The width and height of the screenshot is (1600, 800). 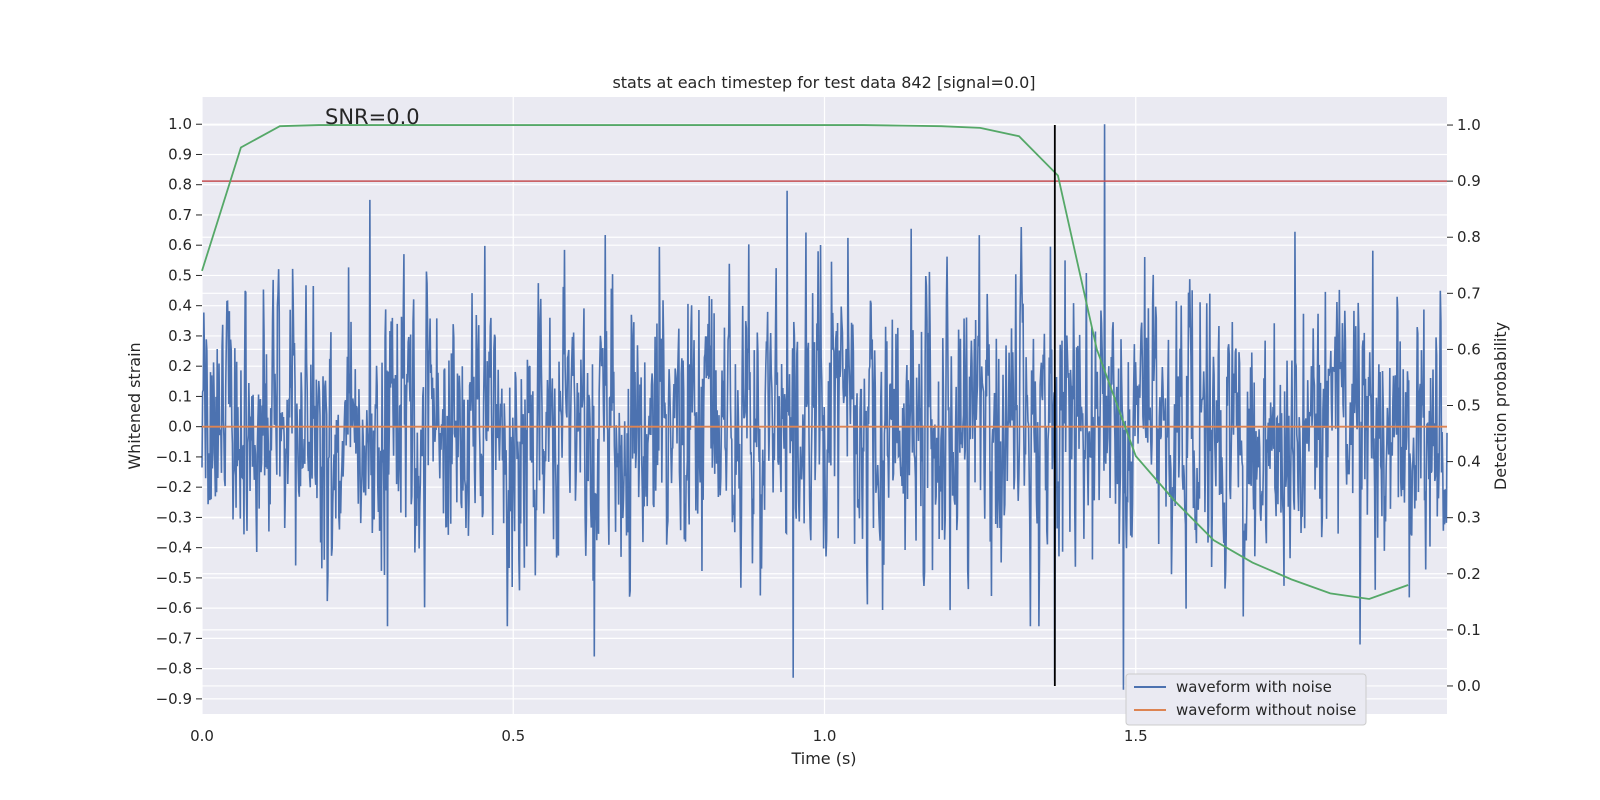 What do you see at coordinates (174, 457) in the screenshot?
I see `y-left-tick-label: −0.1` at bounding box center [174, 457].